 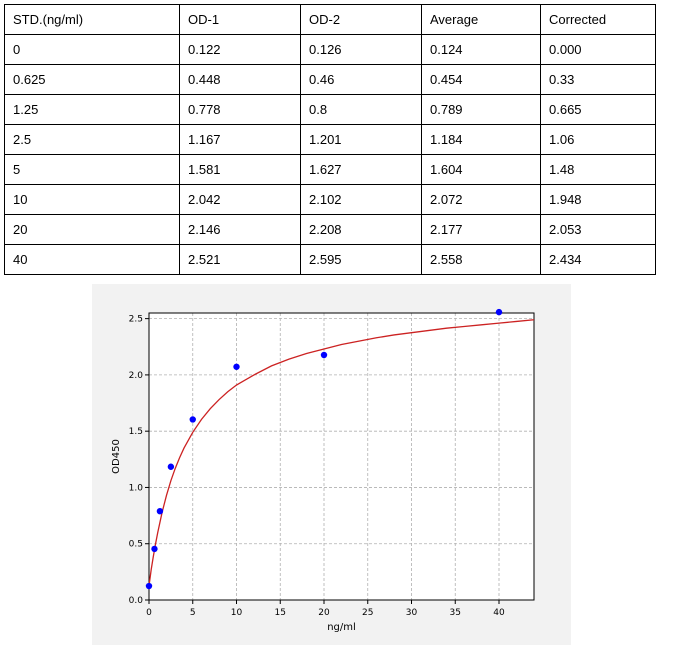 What do you see at coordinates (92, 79) in the screenshot?
I see `cell-std: 0.625` at bounding box center [92, 79].